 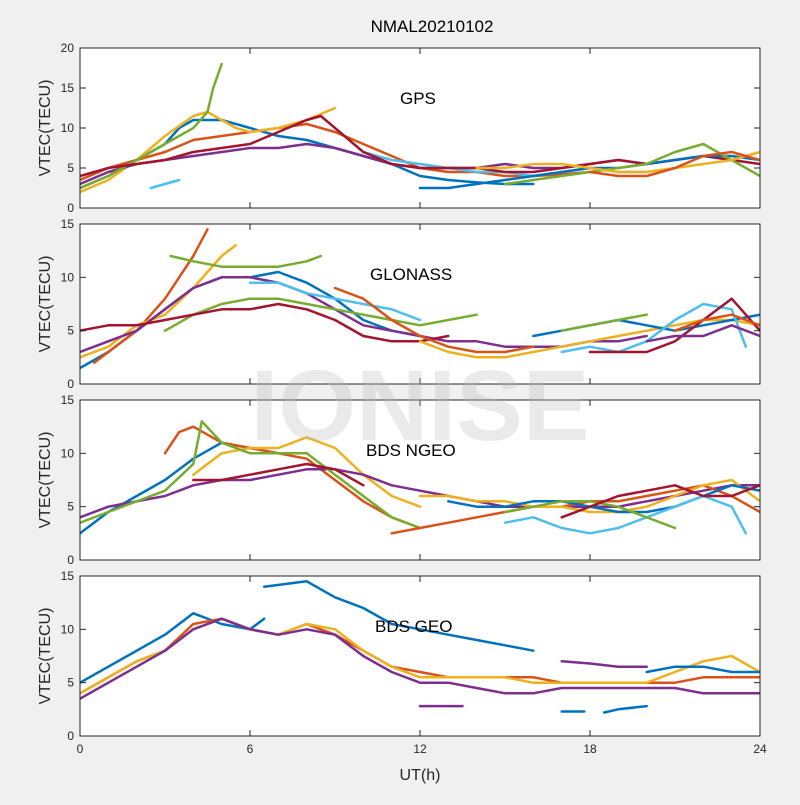 I want to click on watermark: IONISE, so click(x=420, y=406).